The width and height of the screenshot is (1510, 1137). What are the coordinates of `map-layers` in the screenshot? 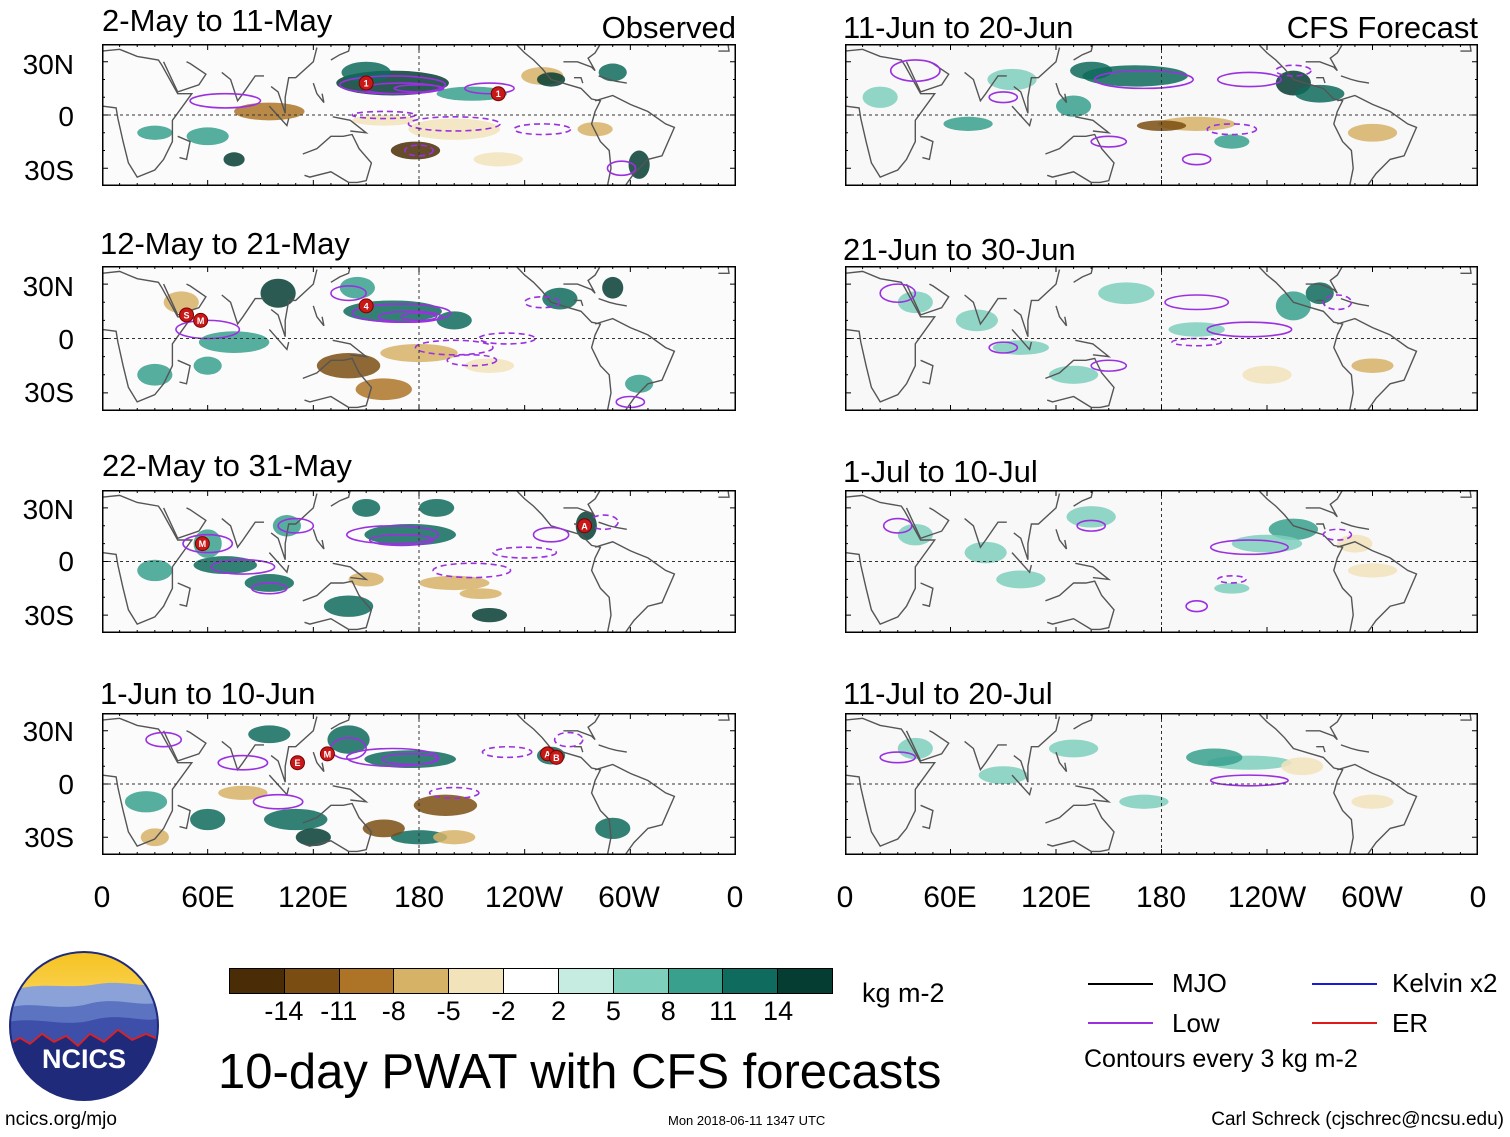 It's located at (1161, 784).